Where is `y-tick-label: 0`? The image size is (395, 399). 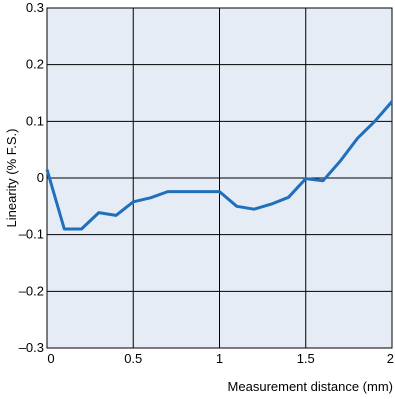
y-tick-label: 0 is located at coordinates (40, 177).